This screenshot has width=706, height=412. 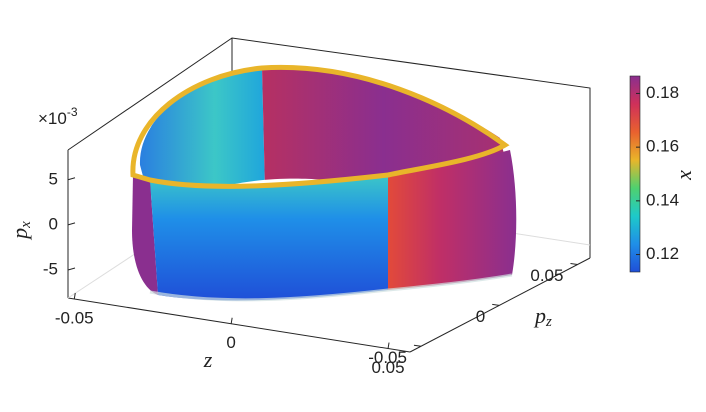 I want to click on colorbar-tick-label: 0.14, so click(x=662, y=199).